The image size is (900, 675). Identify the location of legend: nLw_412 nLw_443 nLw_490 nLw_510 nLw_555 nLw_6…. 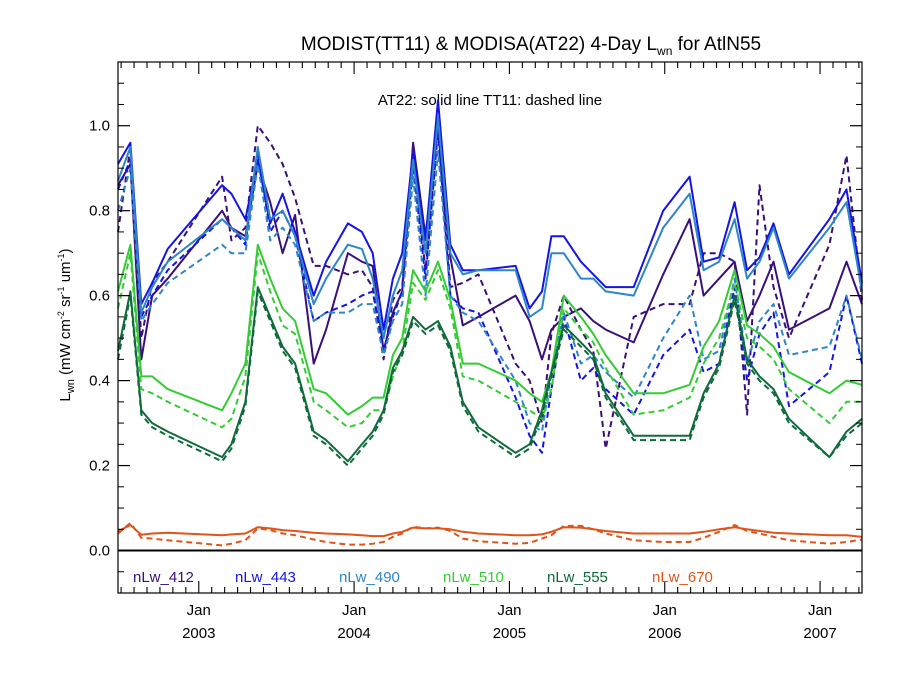
(423, 577).